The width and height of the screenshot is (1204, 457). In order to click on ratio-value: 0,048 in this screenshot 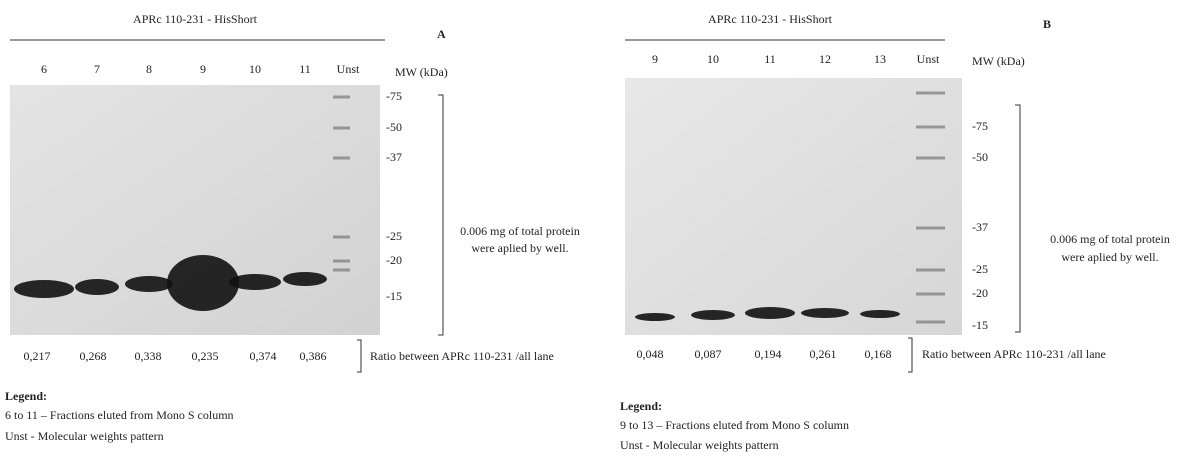, I will do `click(650, 354)`.